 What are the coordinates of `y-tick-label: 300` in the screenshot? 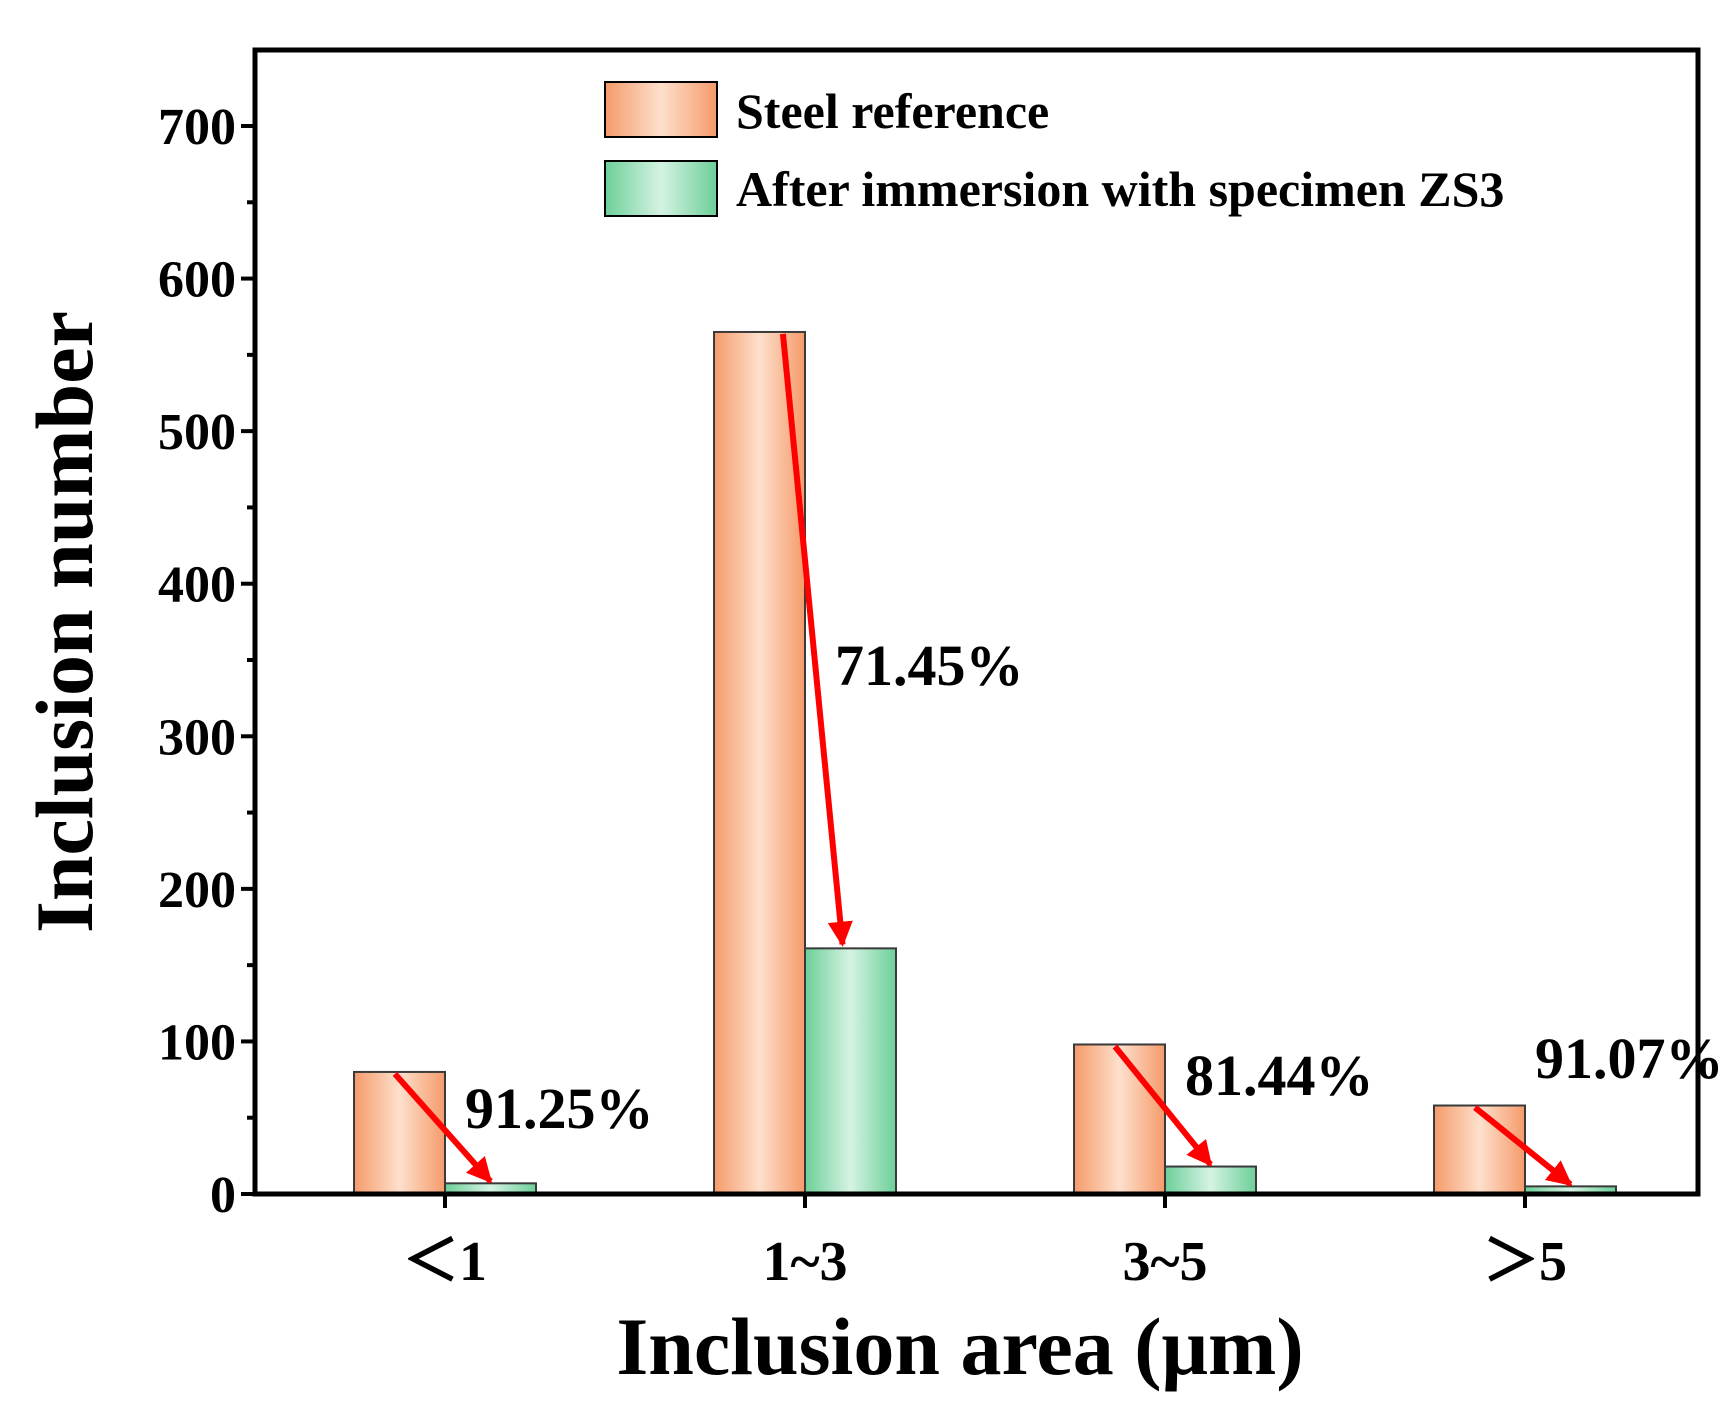 It's located at (197, 737).